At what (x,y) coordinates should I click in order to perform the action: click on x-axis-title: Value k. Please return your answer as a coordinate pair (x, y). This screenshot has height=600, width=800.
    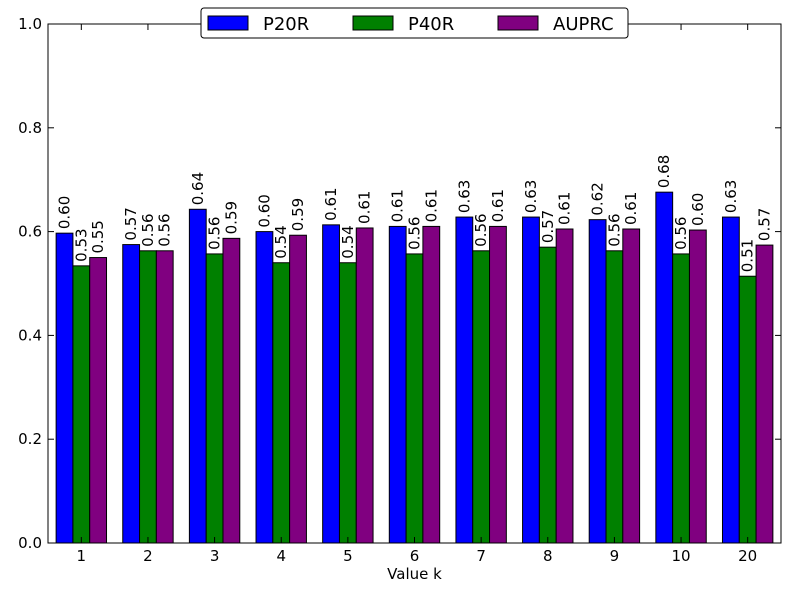
    Looking at the image, I should click on (414, 574).